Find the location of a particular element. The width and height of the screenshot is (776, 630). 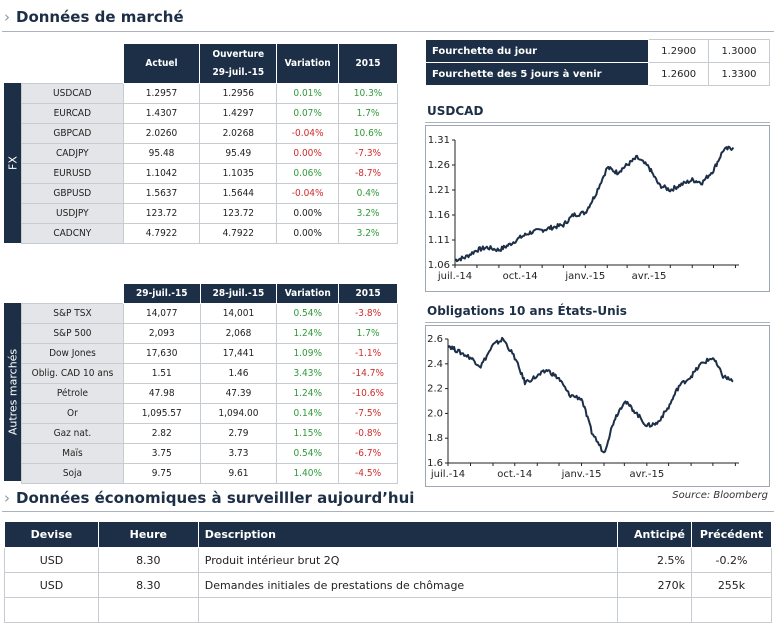

fx-row-actuel: 95.48 is located at coordinates (161, 153).